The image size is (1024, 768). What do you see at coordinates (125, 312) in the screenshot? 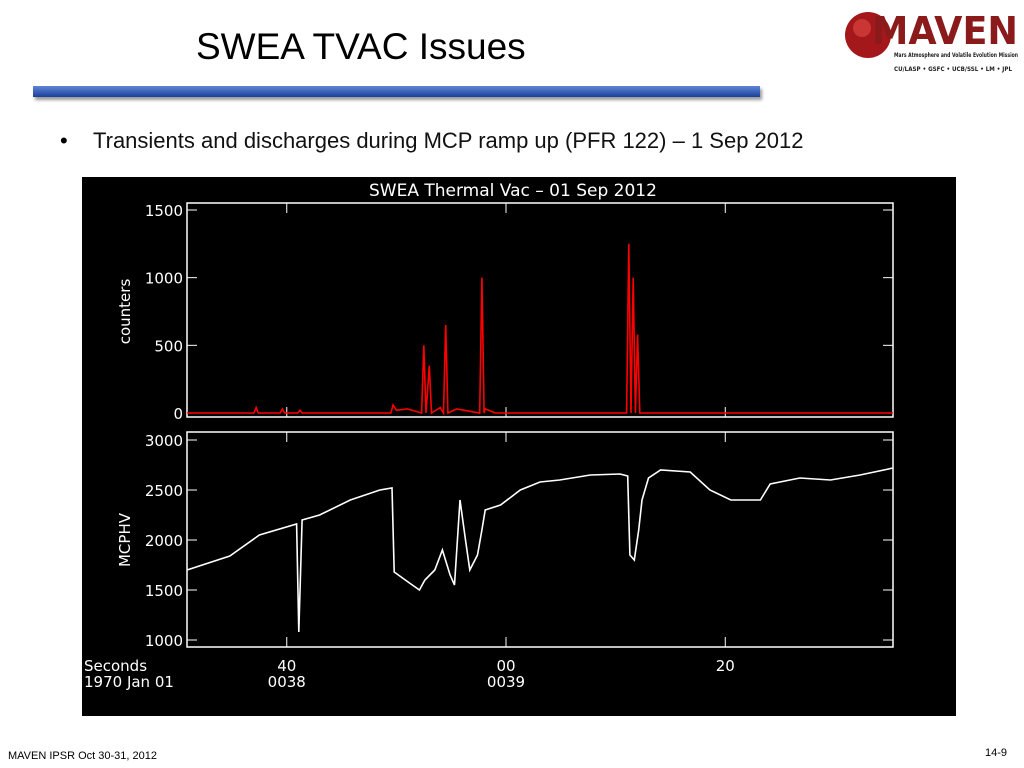
I see `y-axis-label: counters` at bounding box center [125, 312].